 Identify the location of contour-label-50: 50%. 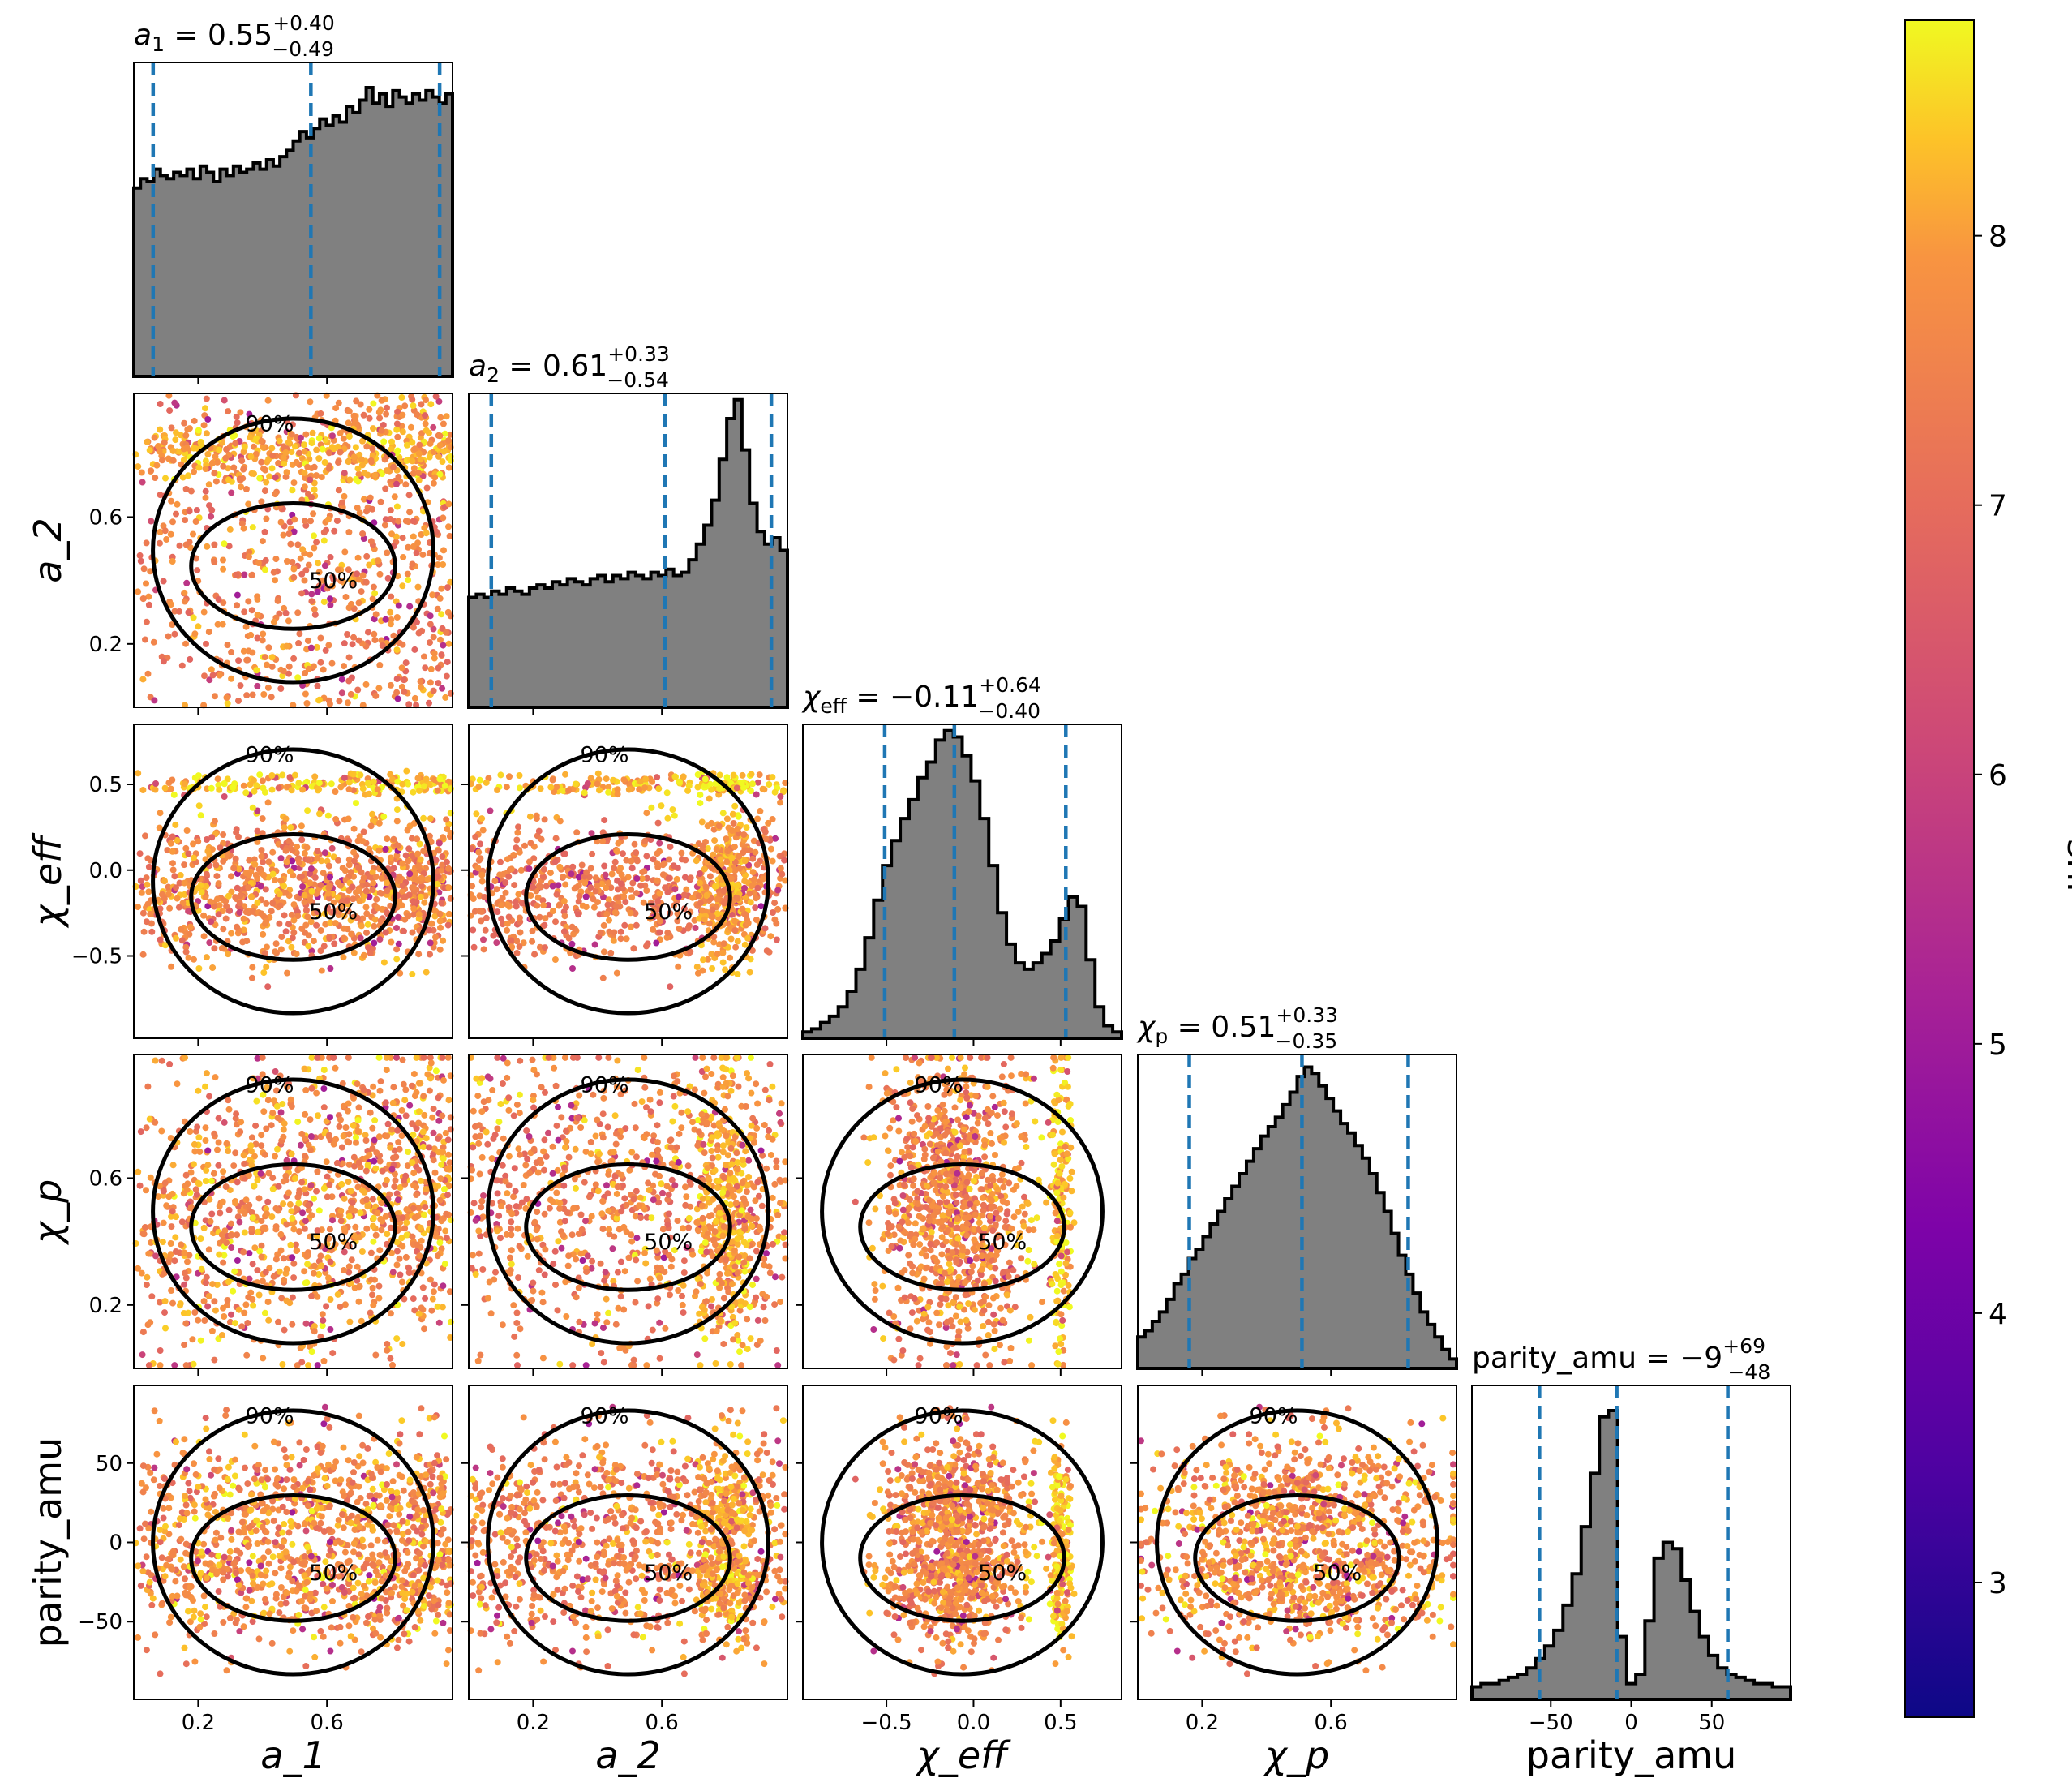
(333, 1242).